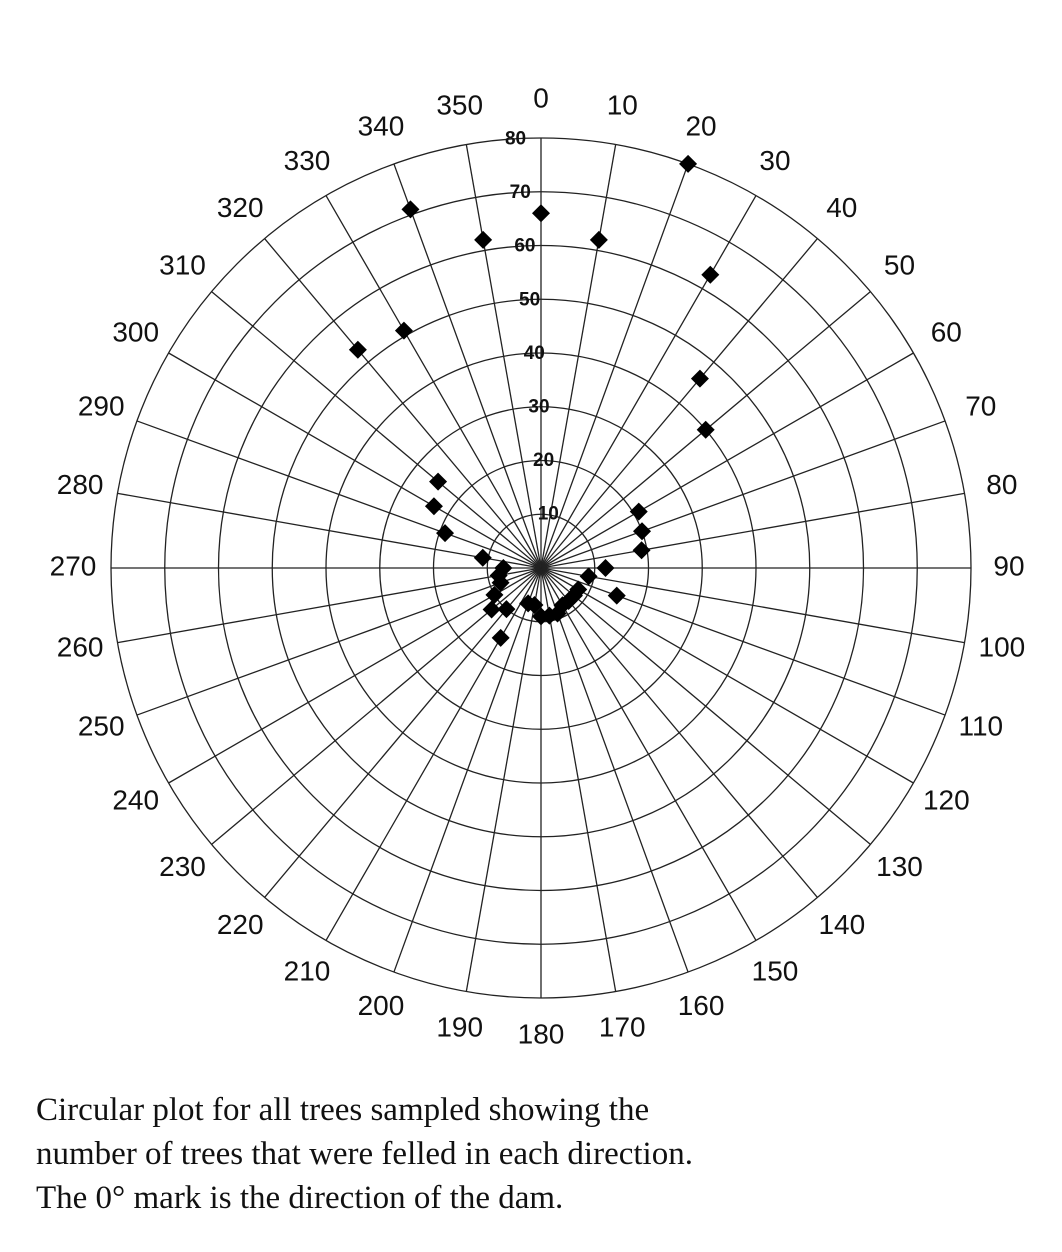 This screenshot has width=1062, height=1252. Describe the element at coordinates (459, 105) in the screenshot. I see `theta-tick-label: 350` at that location.